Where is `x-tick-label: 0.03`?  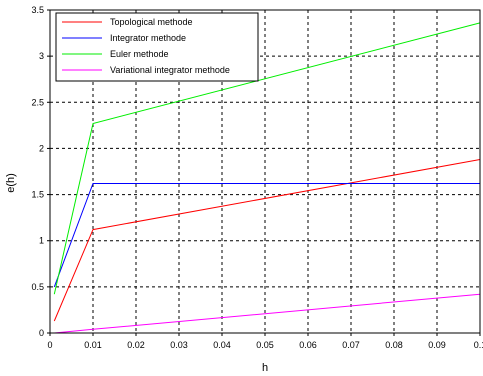
x-tick-label: 0.03 is located at coordinates (179, 345).